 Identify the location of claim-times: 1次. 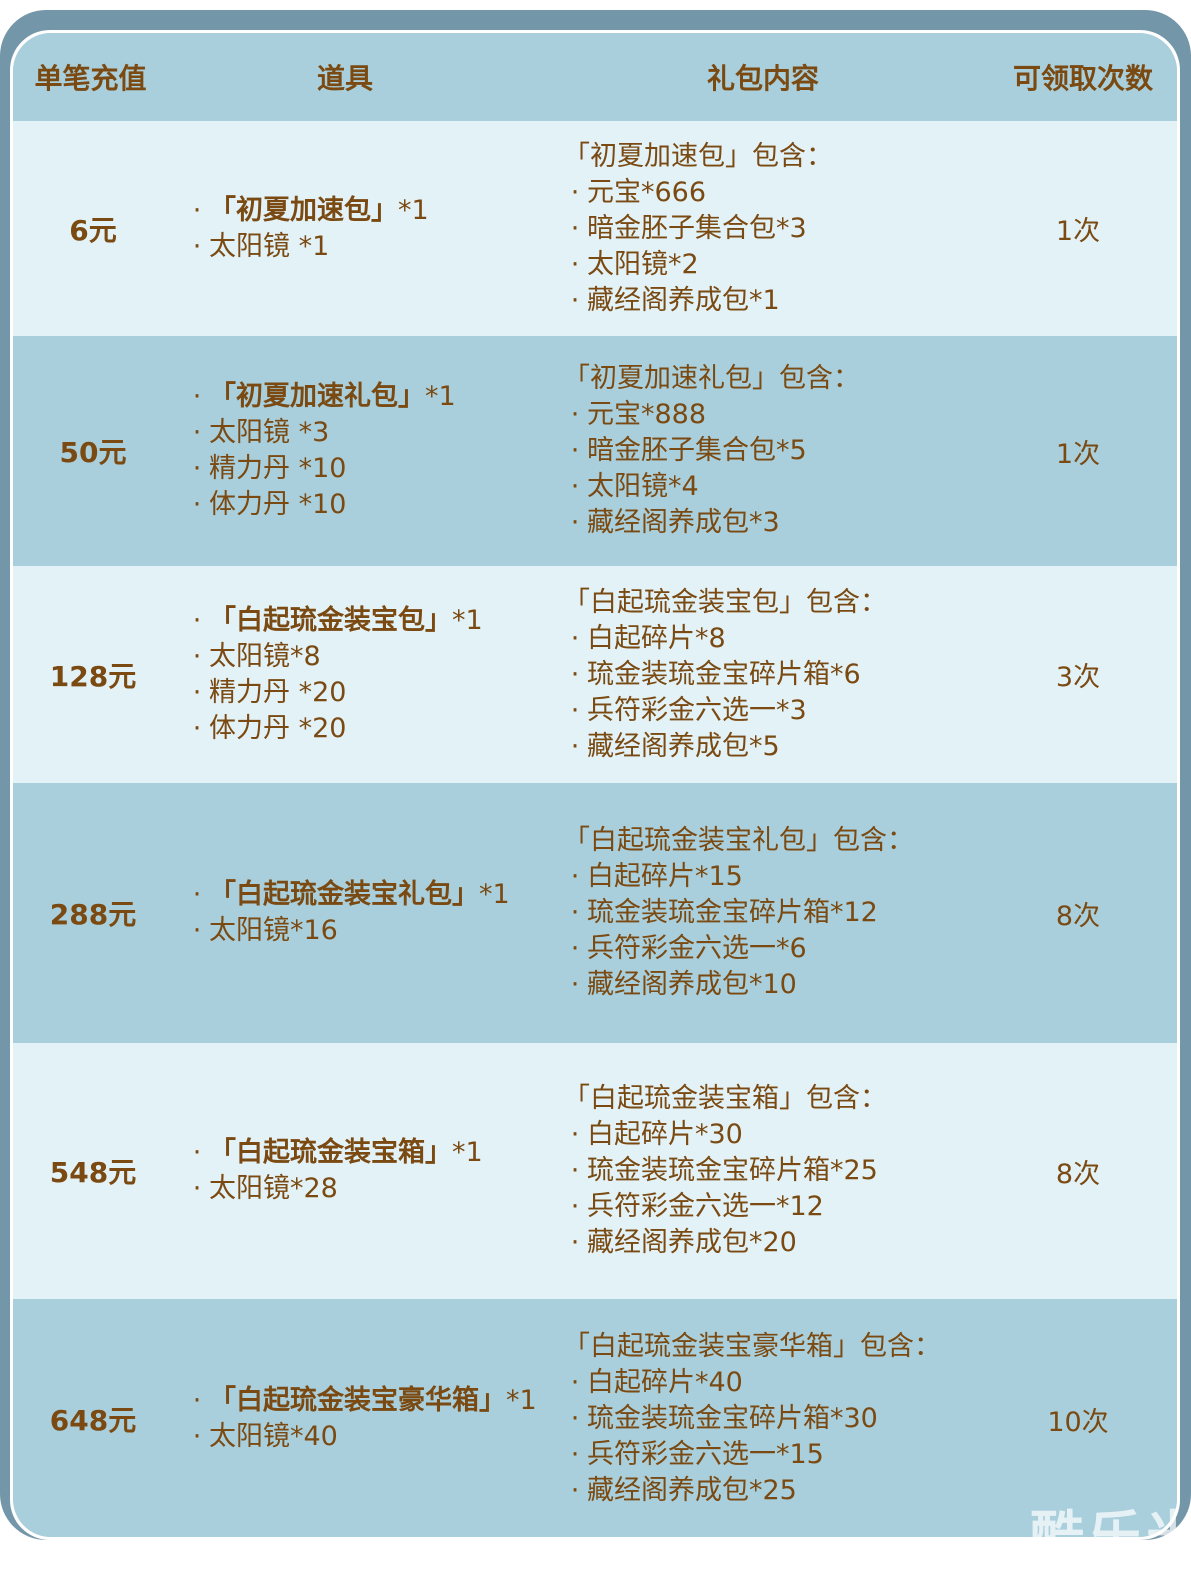
(1078, 454).